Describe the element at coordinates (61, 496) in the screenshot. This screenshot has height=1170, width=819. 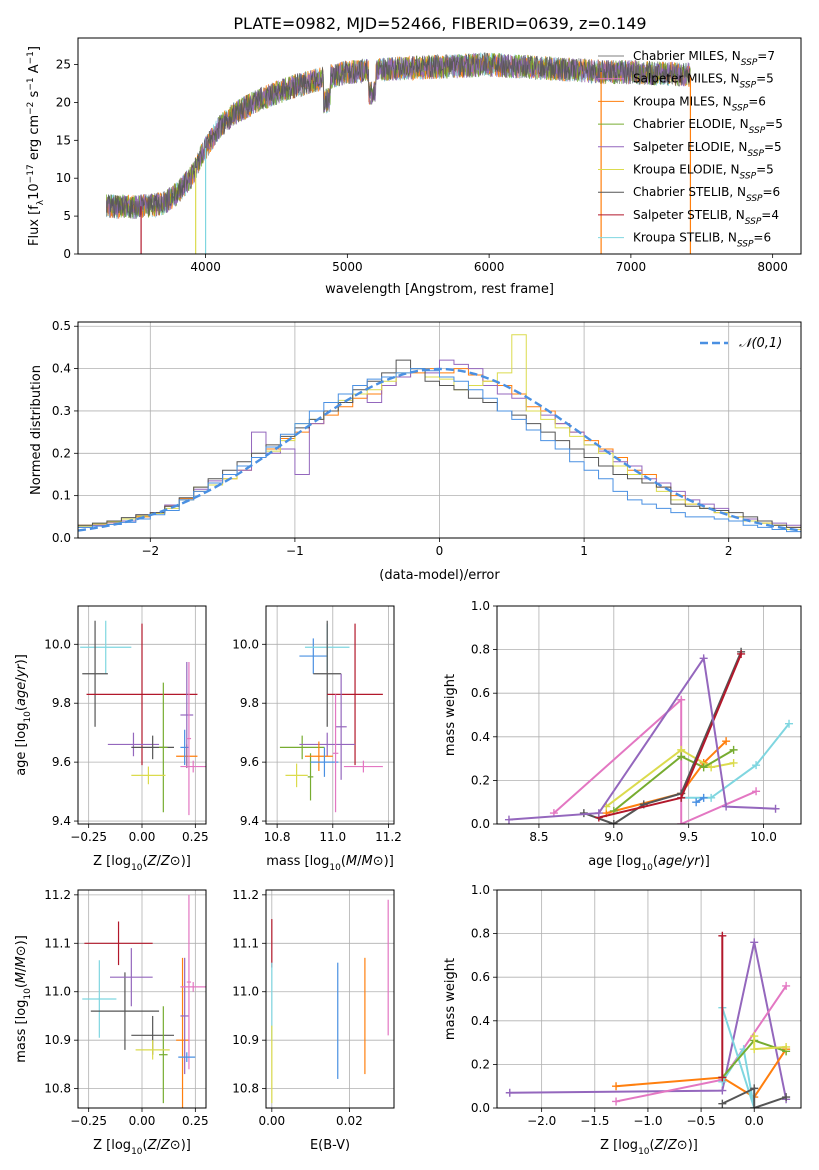
I see `y-tick-label: 0.1` at that location.